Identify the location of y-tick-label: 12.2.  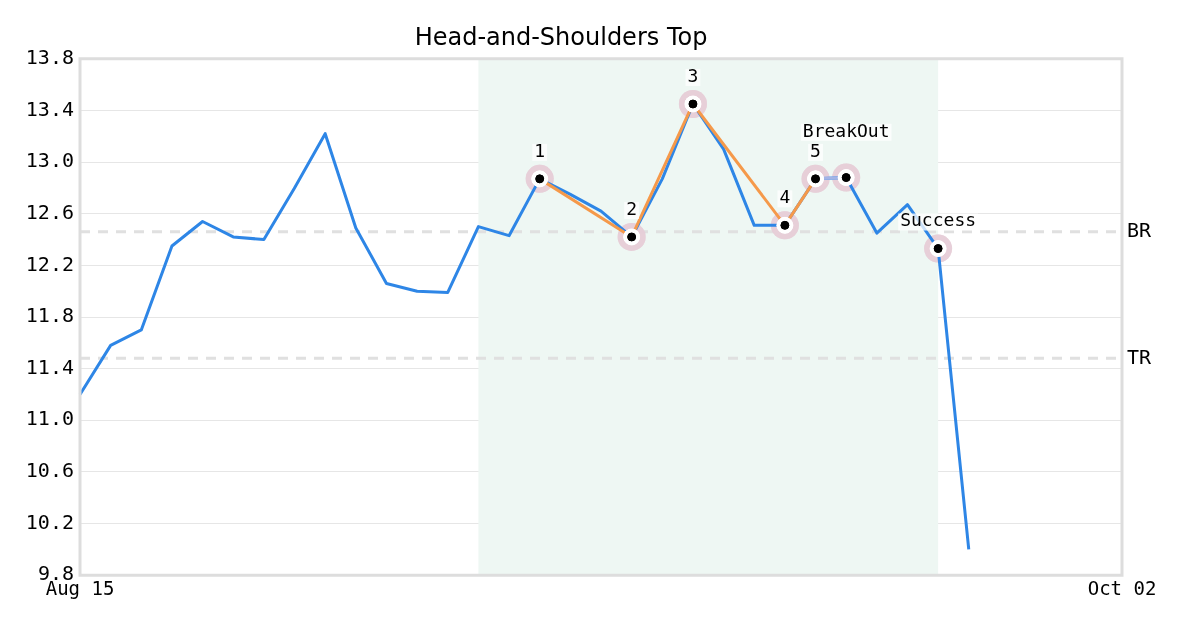
(49, 263).